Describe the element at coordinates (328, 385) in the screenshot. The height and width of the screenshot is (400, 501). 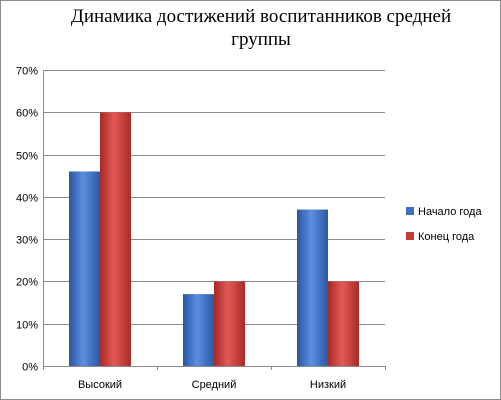
I see `x-tick-label: Низкий` at that location.